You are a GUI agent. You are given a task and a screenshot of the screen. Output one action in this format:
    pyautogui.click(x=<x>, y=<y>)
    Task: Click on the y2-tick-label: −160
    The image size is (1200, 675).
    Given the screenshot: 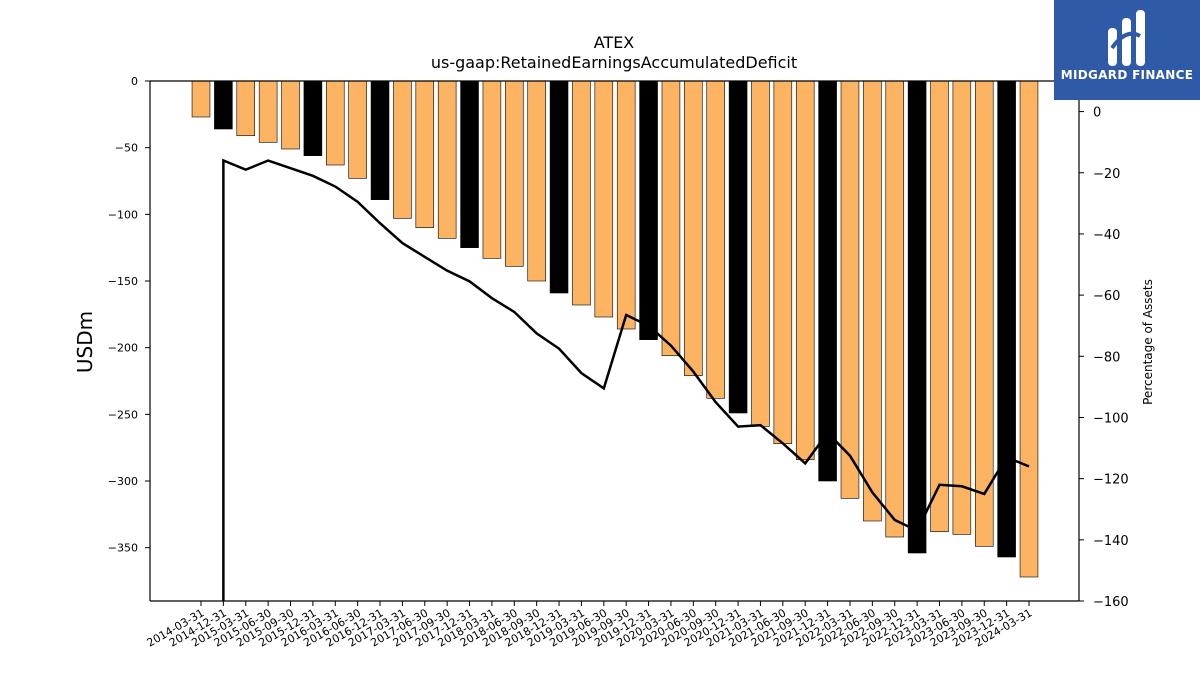 What is the action you would take?
    pyautogui.click(x=1111, y=602)
    